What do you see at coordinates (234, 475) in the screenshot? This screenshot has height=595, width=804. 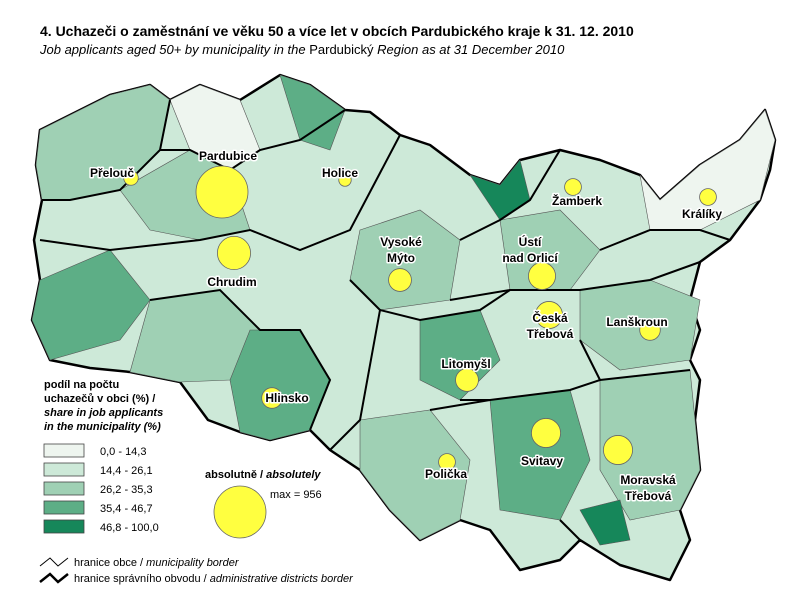 I see `size-title-cz: absolutně /` at bounding box center [234, 475].